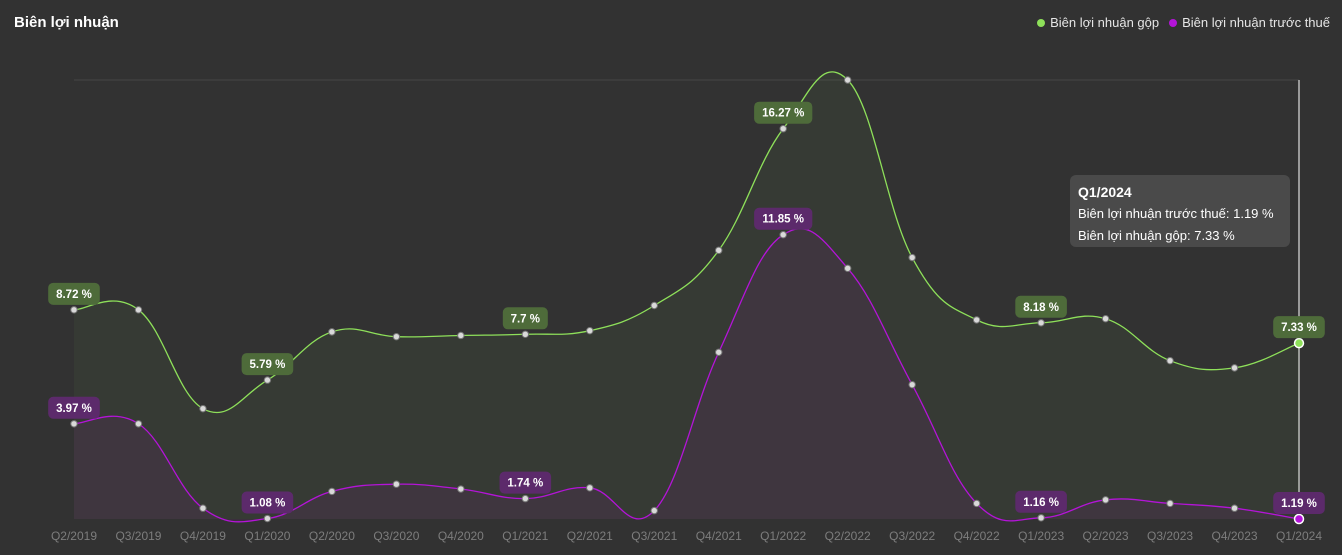 This screenshot has height=555, width=1342. What do you see at coordinates (1105, 22) in the screenshot?
I see `legend-gross-label: Biên lợi nhuận gộp` at bounding box center [1105, 22].